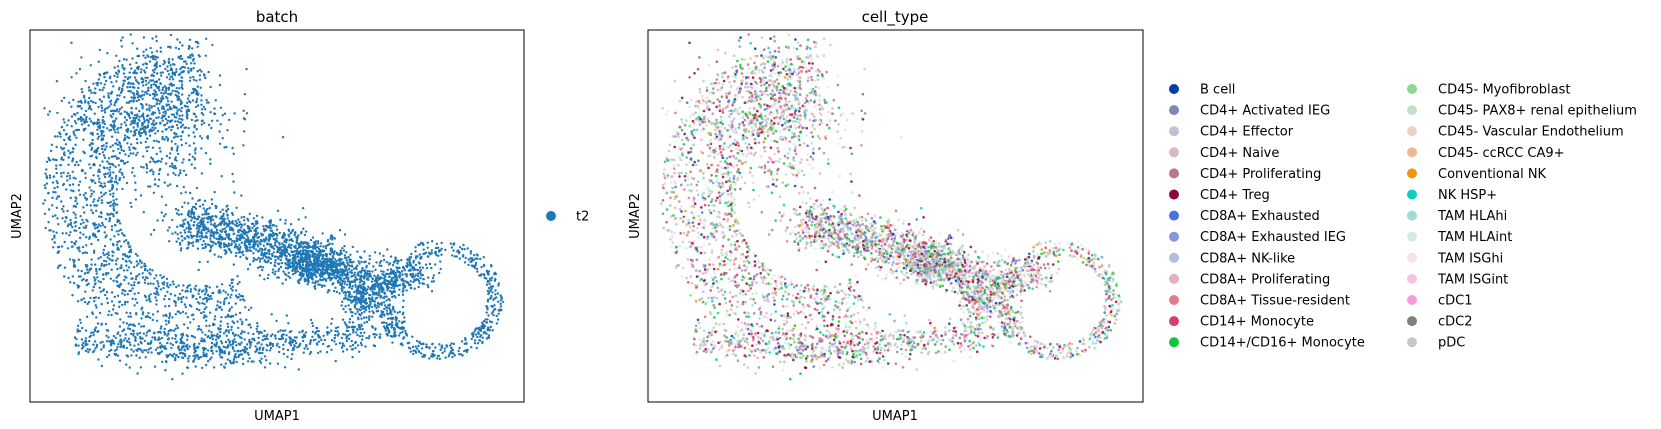 This screenshot has height=429, width=1661. What do you see at coordinates (277, 416) in the screenshot?
I see `x-axis-label-batch: UMAP1` at bounding box center [277, 416].